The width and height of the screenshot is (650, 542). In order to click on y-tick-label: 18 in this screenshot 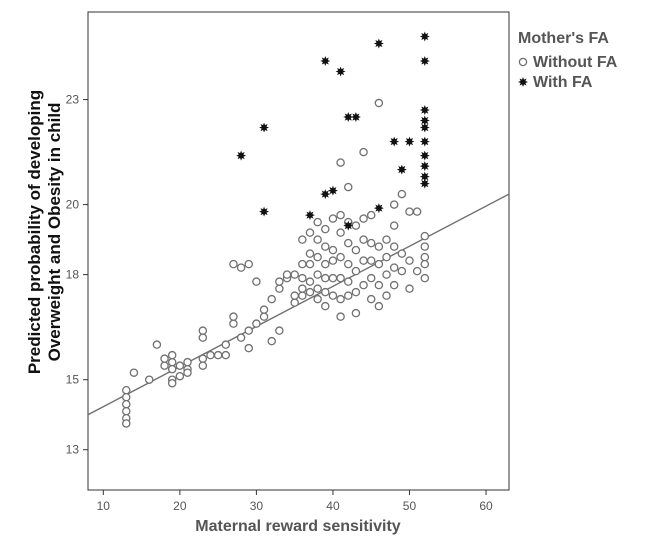, I will do `click(73, 275)`.